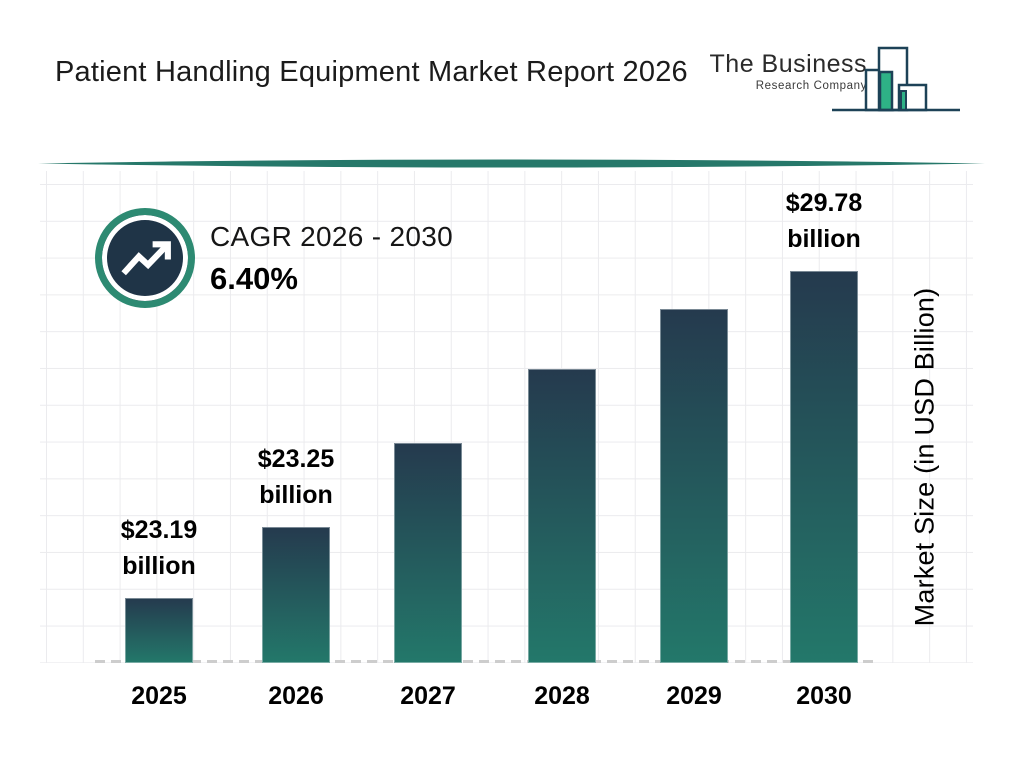 This screenshot has width=1024, height=768. I want to click on x-tick-2027: 2027, so click(428, 696).